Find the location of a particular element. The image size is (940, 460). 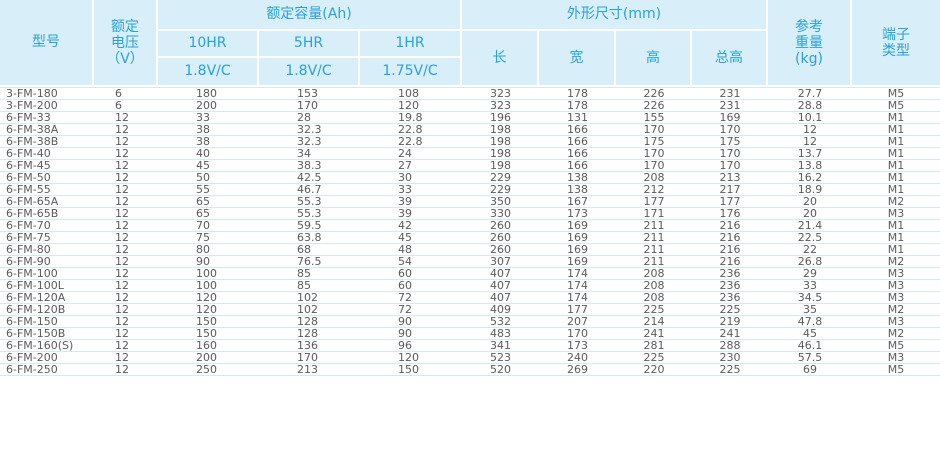

table-row: 6-FM-160(S) 12 160 136 96 341 173 281 288 46.1 M5 is located at coordinates (470, 346).